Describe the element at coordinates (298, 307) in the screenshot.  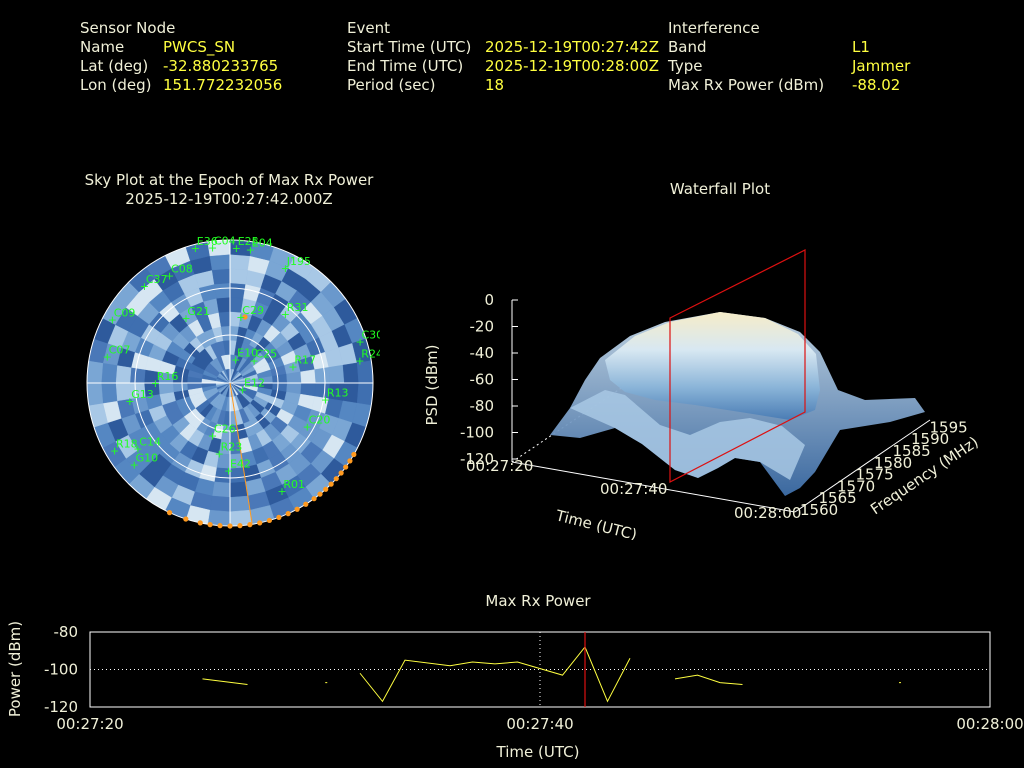
I see `satellite-label: R31` at that location.